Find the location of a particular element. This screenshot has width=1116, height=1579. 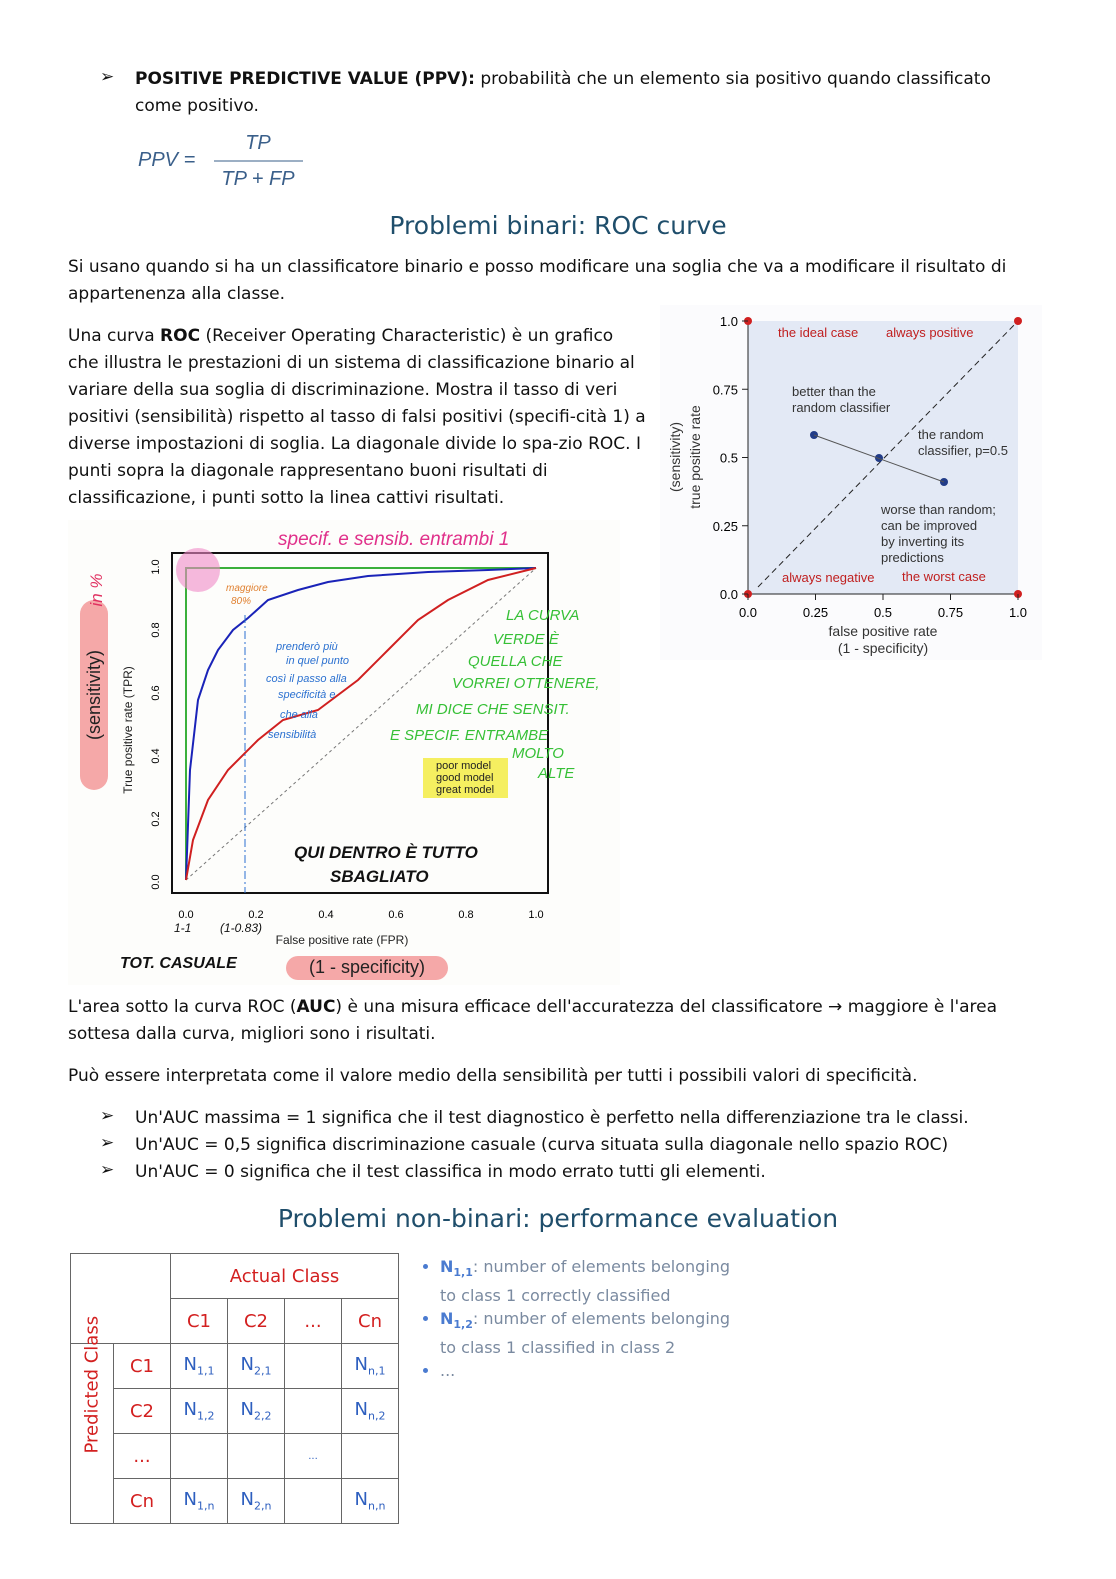

y-tick-label: 0.25 is located at coordinates (725, 526).